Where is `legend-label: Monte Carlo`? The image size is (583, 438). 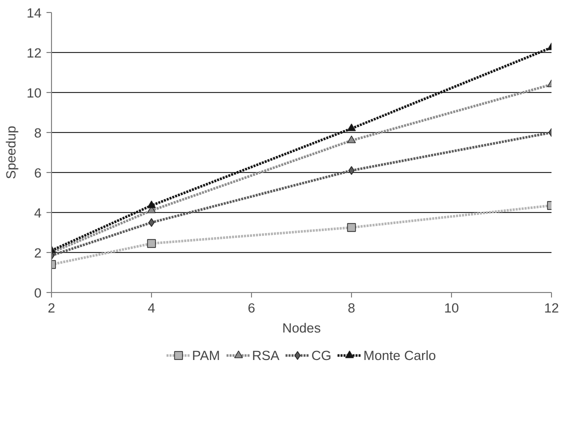
legend-label: Monte Carlo is located at coordinates (399, 355).